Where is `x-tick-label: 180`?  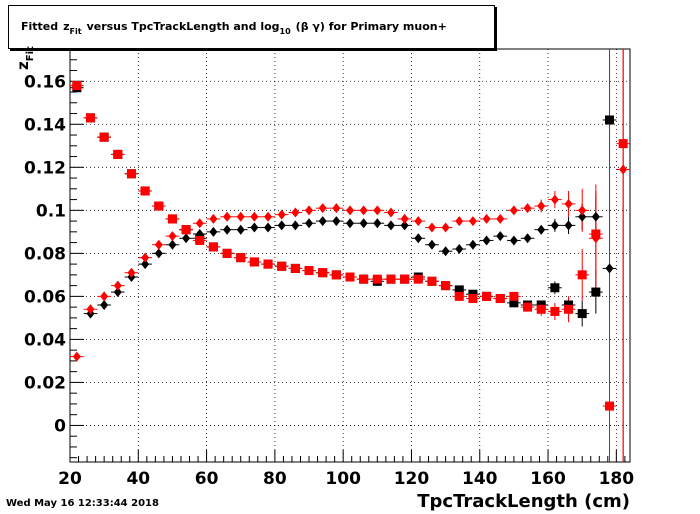
x-tick-label: 180 is located at coordinates (617, 479).